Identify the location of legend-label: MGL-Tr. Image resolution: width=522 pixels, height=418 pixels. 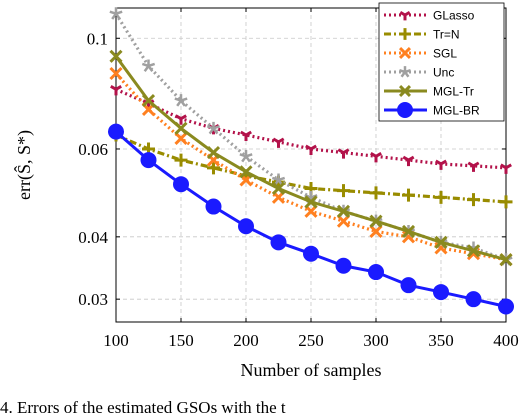
(453, 92).